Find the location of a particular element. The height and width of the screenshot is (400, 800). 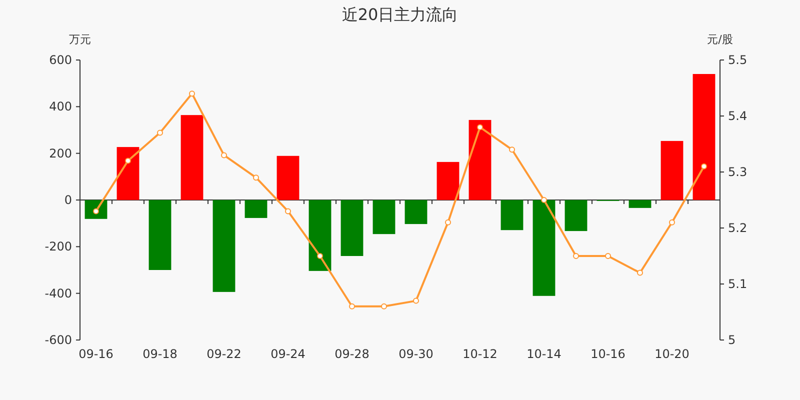

x-tick-label: 10-16 is located at coordinates (608, 354).